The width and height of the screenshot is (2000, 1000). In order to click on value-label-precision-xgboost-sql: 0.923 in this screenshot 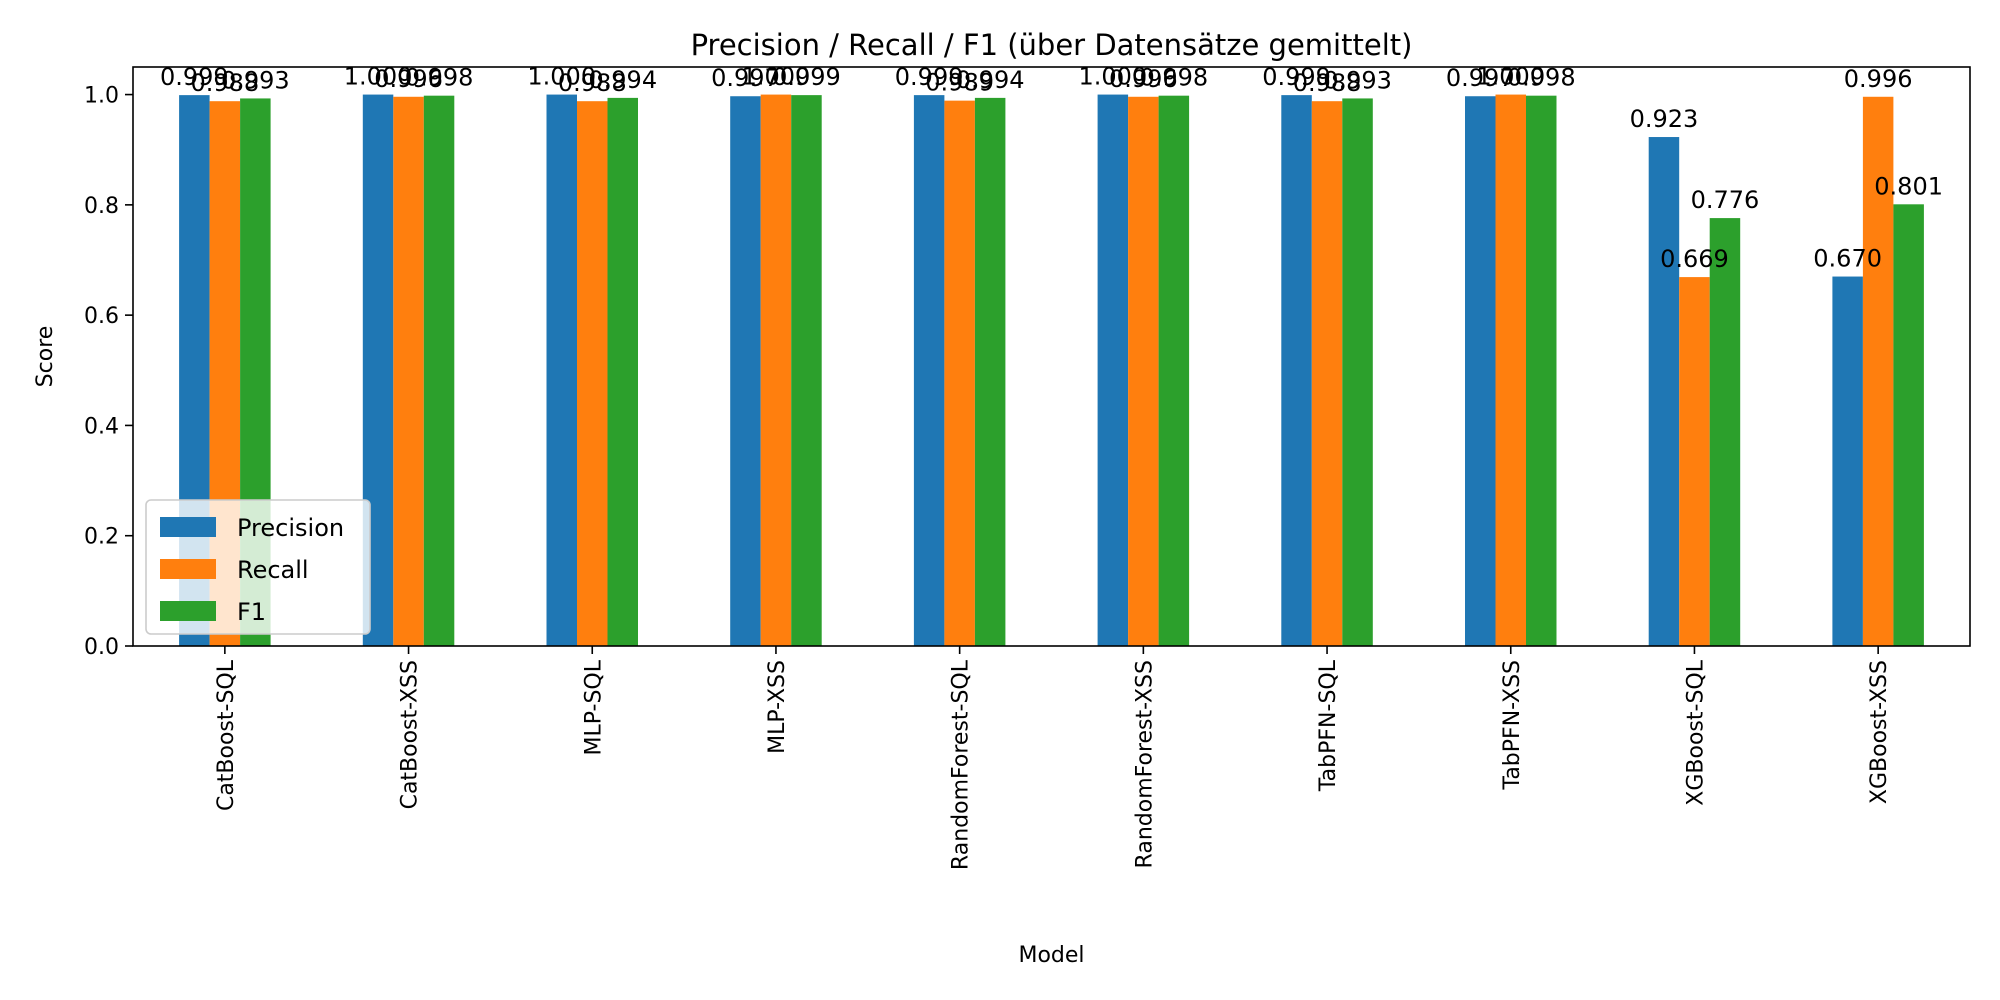, I will do `click(1664, 119)`.